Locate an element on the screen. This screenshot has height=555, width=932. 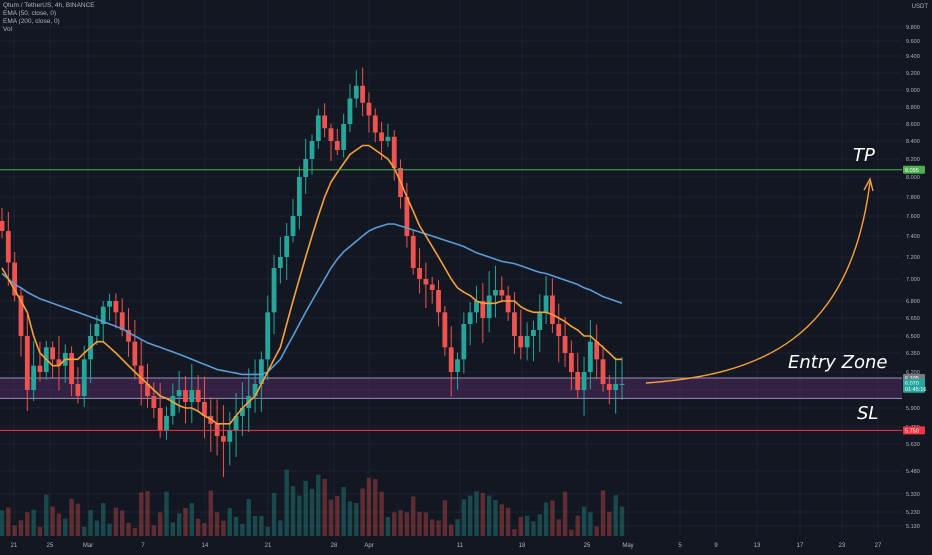
y-tick-label: 7.400 is located at coordinates (913, 237).